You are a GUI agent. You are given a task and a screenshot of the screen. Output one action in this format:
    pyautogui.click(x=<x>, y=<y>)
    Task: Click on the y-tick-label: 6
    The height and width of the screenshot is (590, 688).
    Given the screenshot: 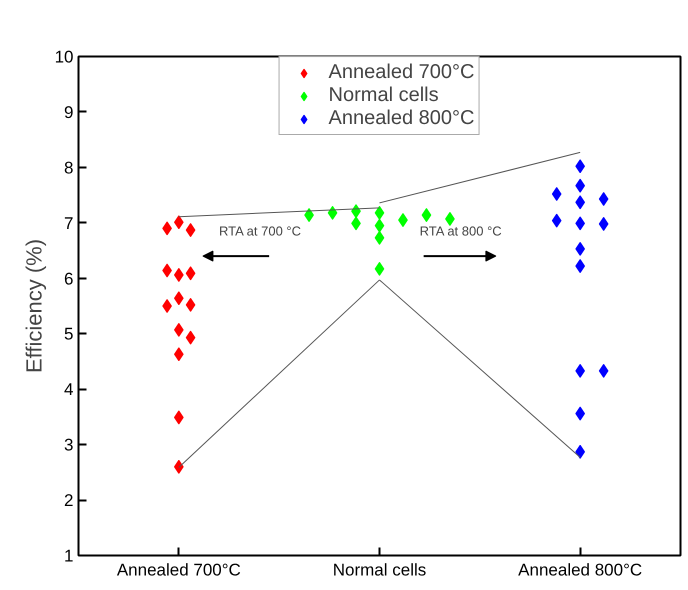 What is the action you would take?
    pyautogui.click(x=69, y=278)
    